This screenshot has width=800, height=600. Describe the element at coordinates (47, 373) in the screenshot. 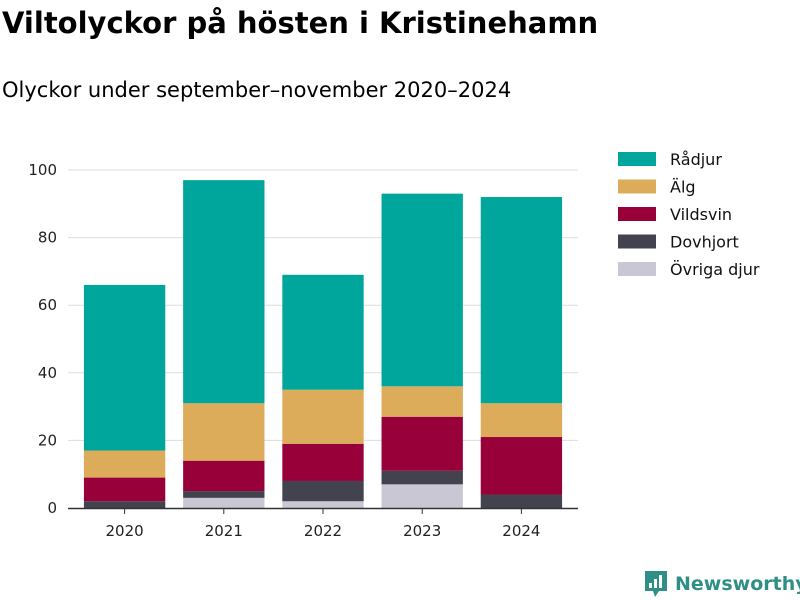

I see `y-tick-label: 40` at that location.